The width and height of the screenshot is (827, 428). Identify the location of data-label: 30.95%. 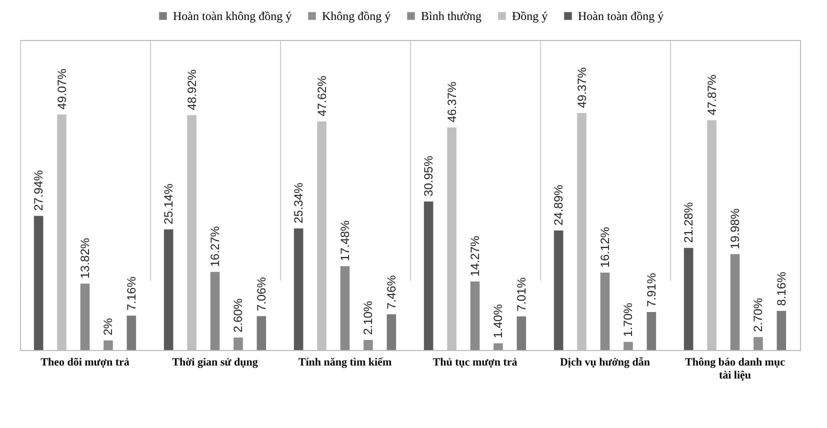
(429, 175).